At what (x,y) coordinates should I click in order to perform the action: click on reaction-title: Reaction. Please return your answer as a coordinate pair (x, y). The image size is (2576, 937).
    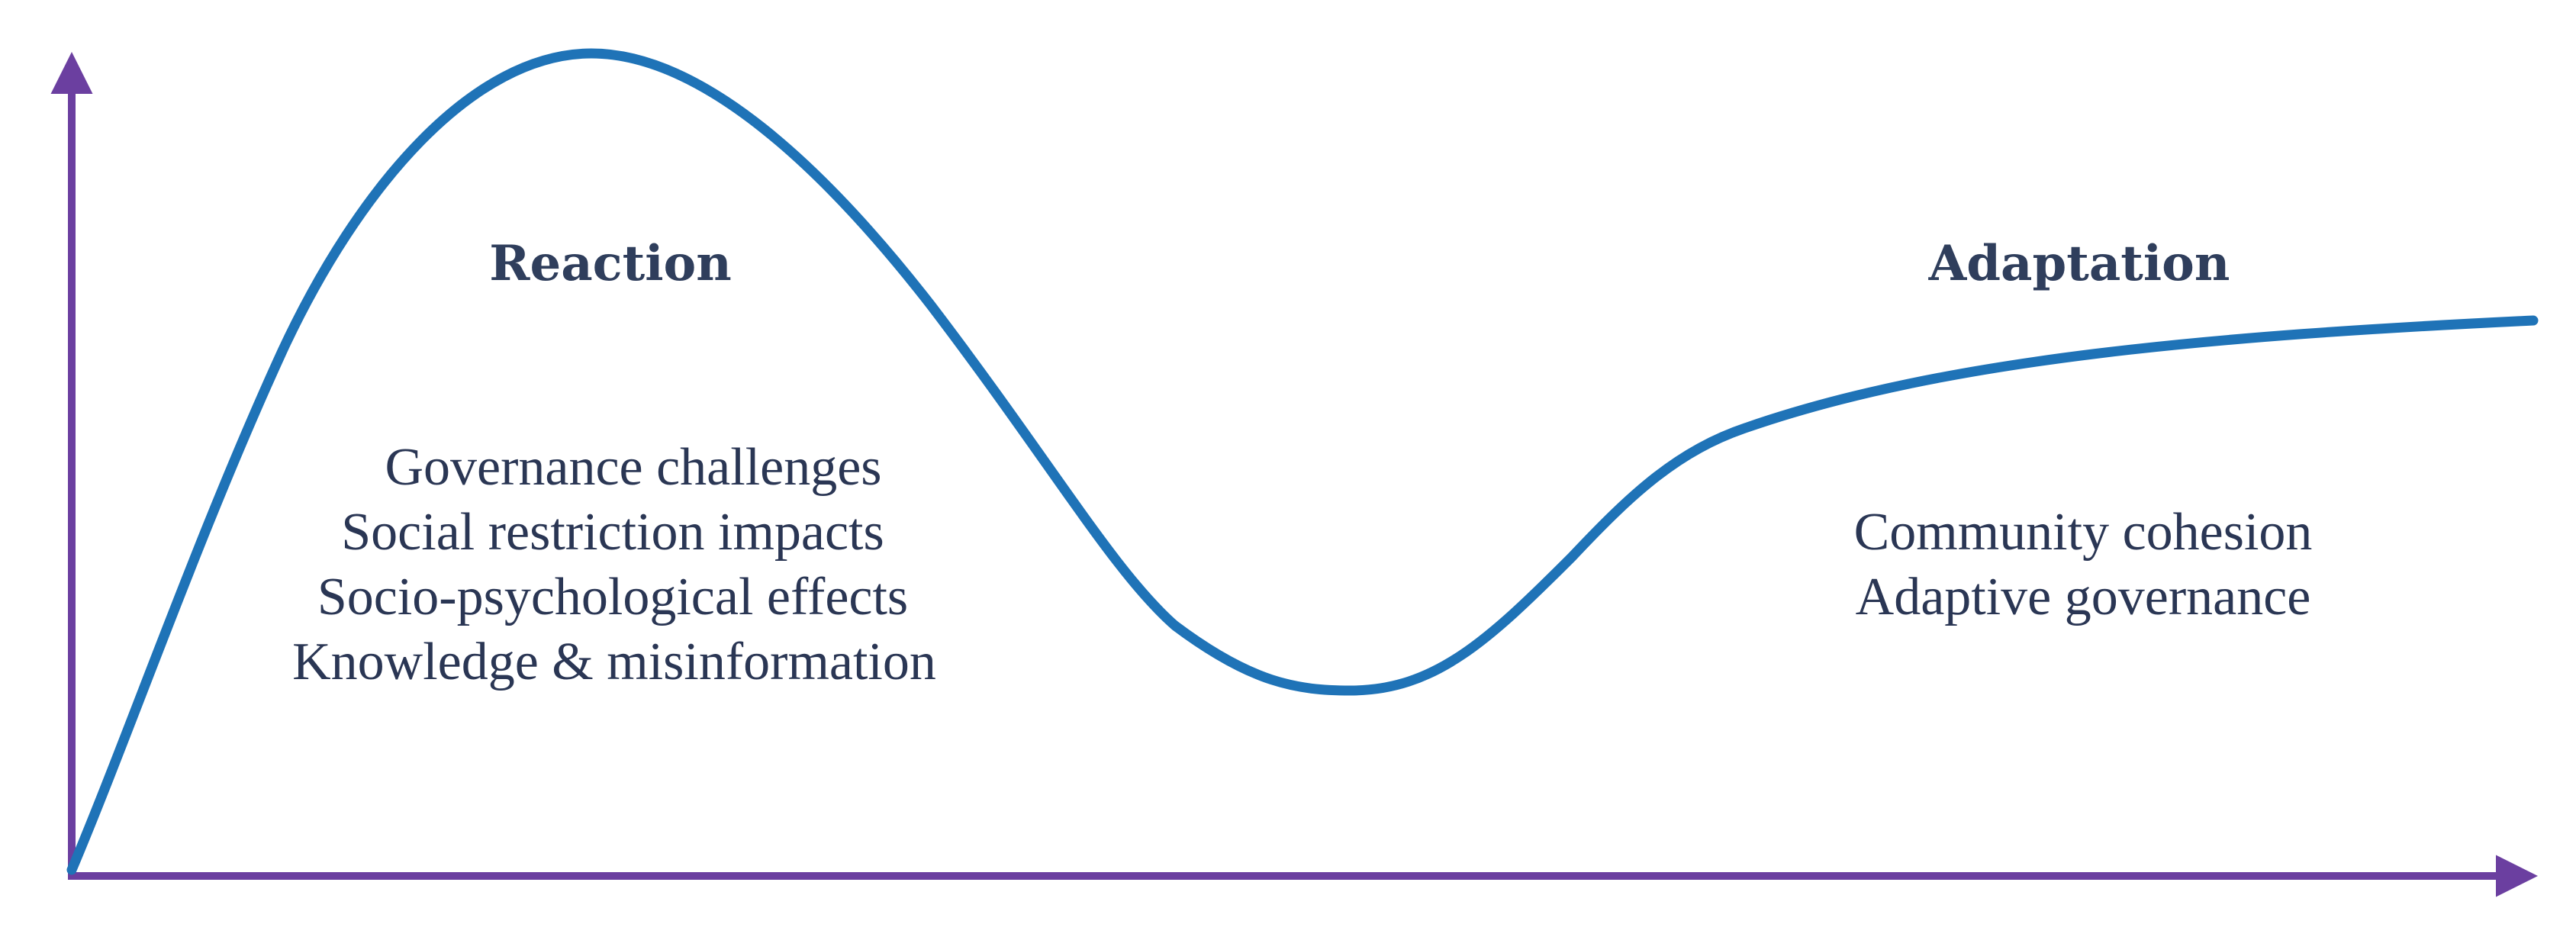
    Looking at the image, I should click on (610, 263).